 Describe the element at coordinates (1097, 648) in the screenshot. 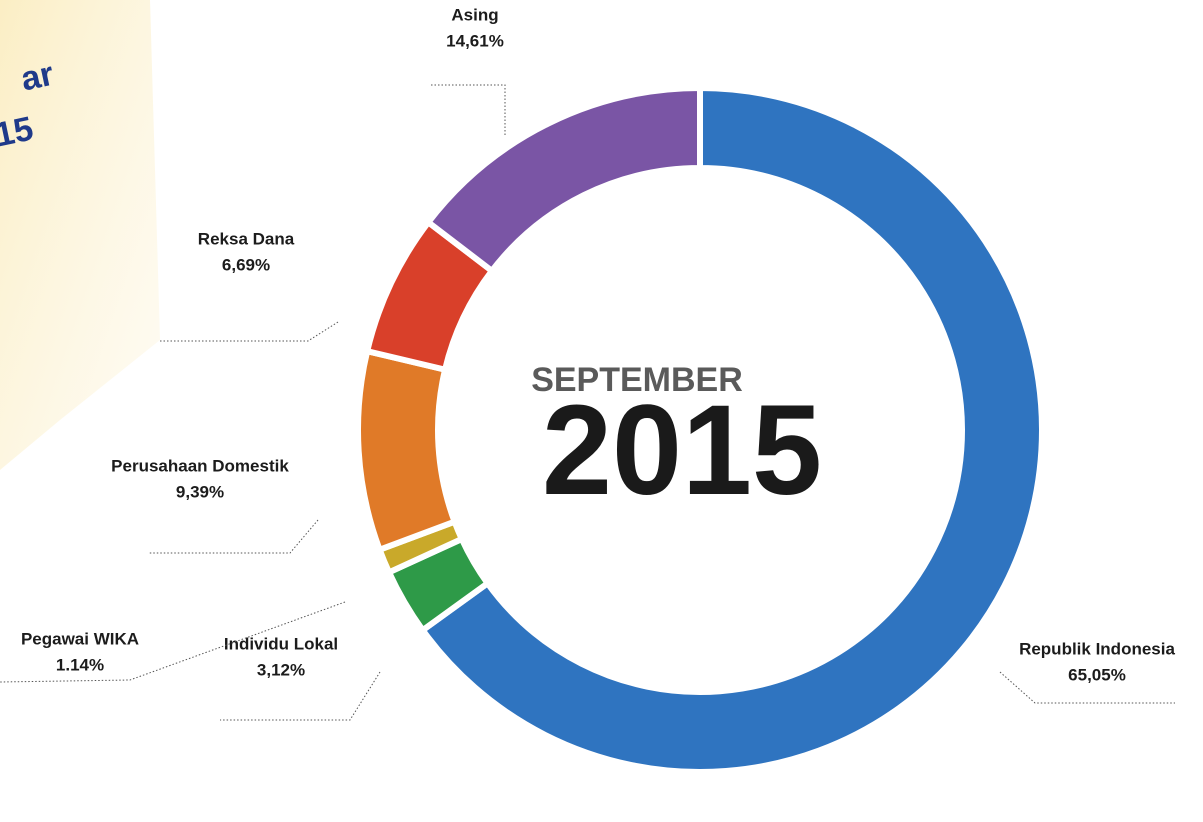

I see `slice-label: Republik Indonesia` at that location.